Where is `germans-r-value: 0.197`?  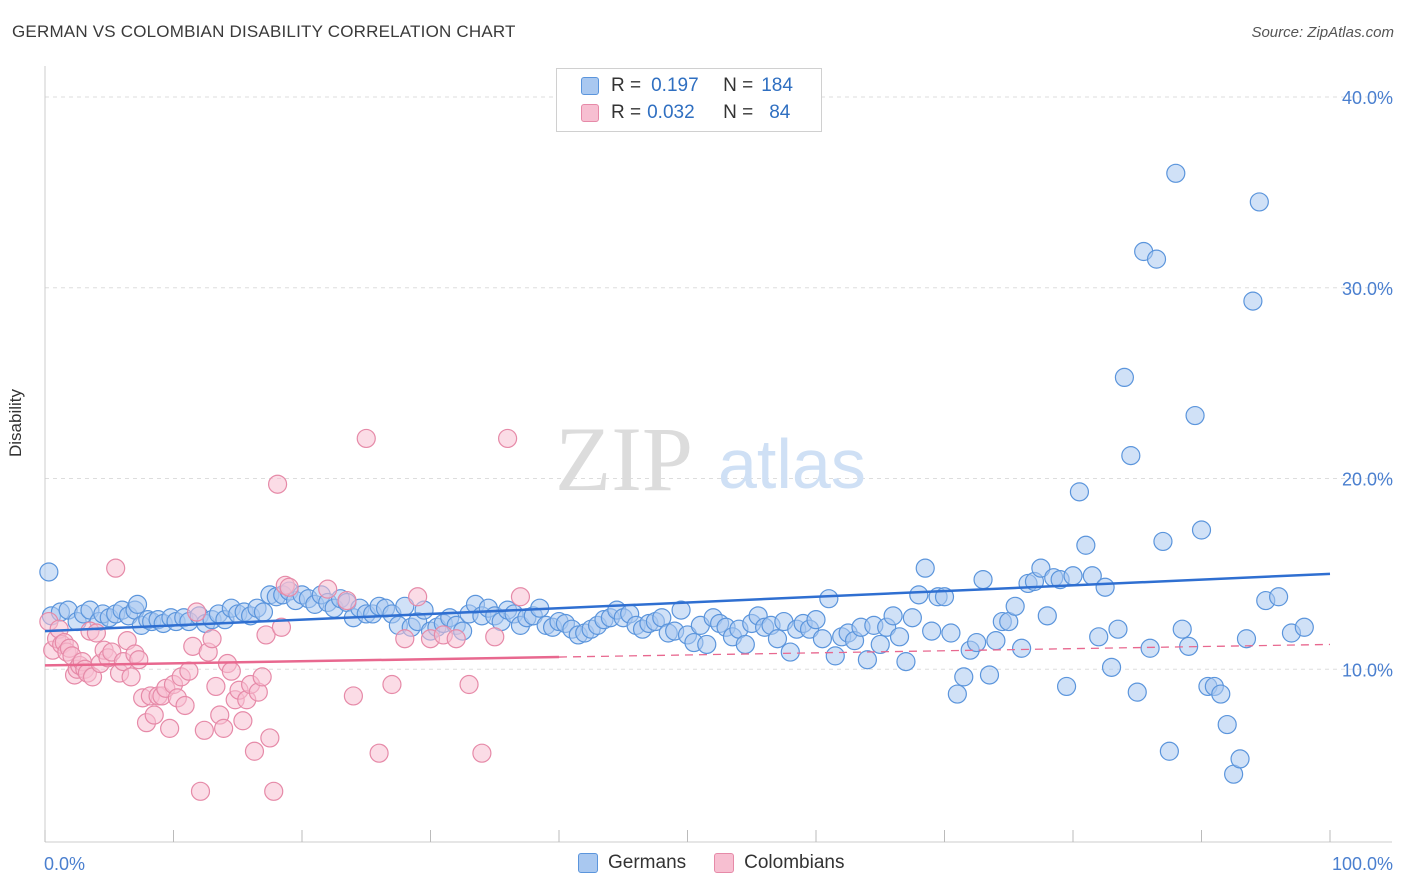
germans-r-value: 0.197 is located at coordinates (675, 85).